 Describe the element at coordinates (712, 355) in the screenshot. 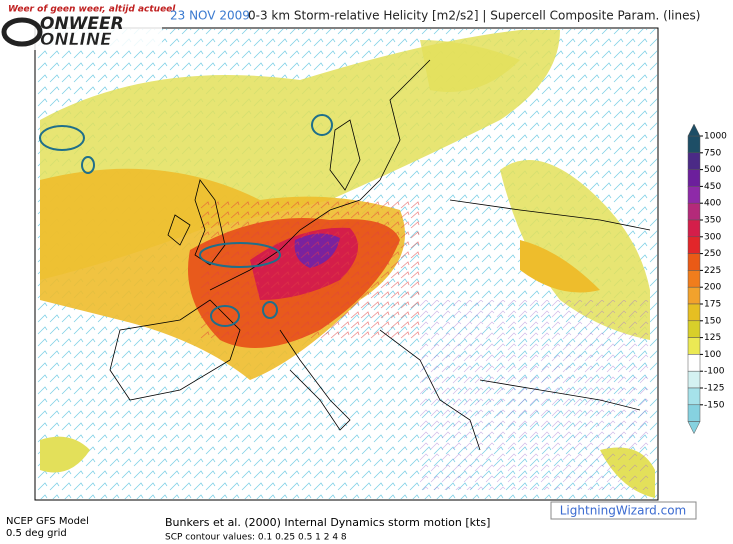

I see `colorbar-label: 100` at that location.